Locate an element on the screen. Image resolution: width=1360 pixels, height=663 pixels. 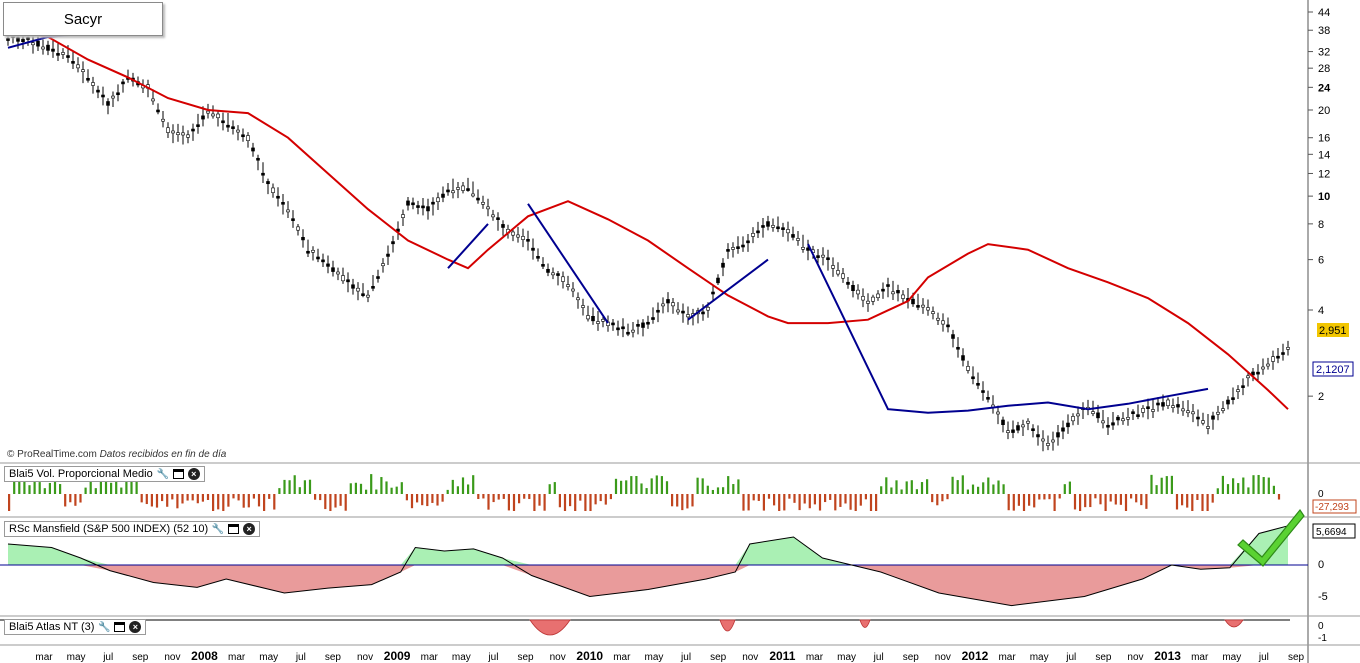
atlas-panel-label: Blai5 Atlas NT (3) 🔧 × is located at coordinates (75, 627).